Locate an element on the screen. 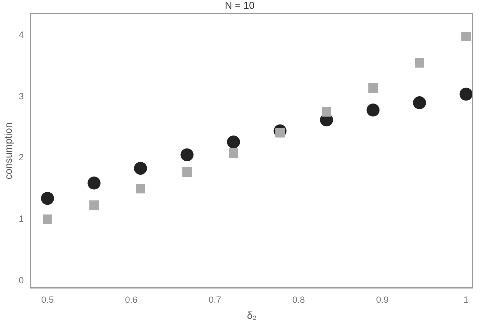 Image resolution: width=480 pixels, height=323 pixels. x-tick-label: 0.9 is located at coordinates (382, 300).